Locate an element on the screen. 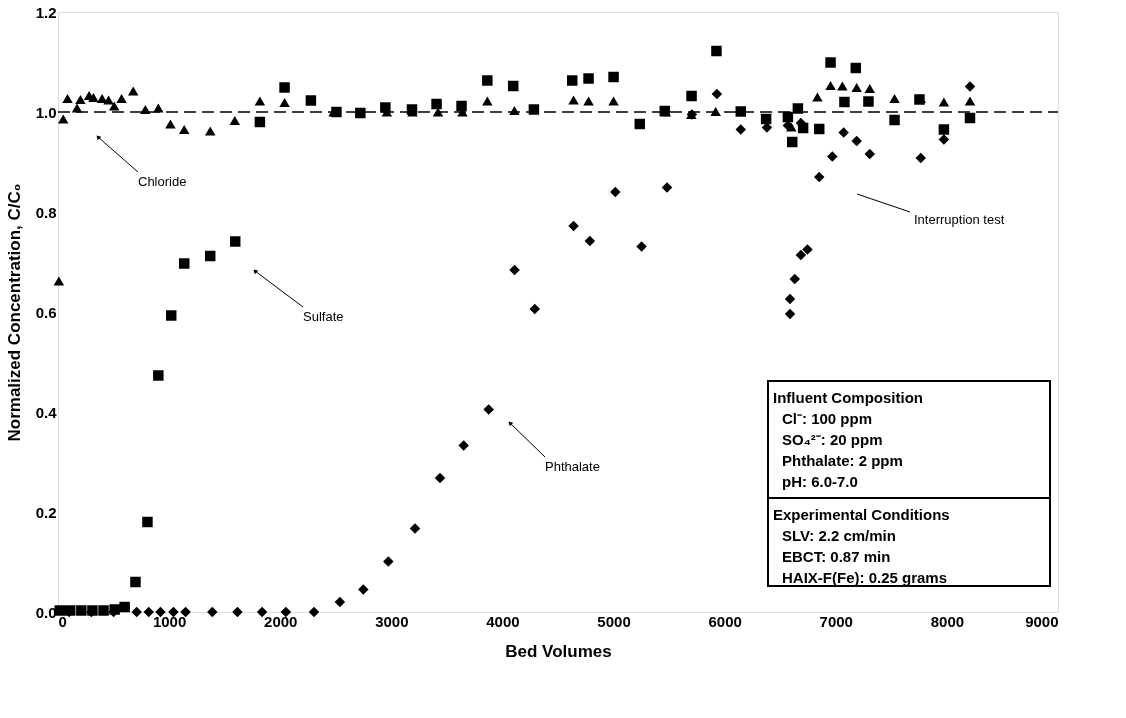  x-tick-label: 2000 is located at coordinates (281, 621).